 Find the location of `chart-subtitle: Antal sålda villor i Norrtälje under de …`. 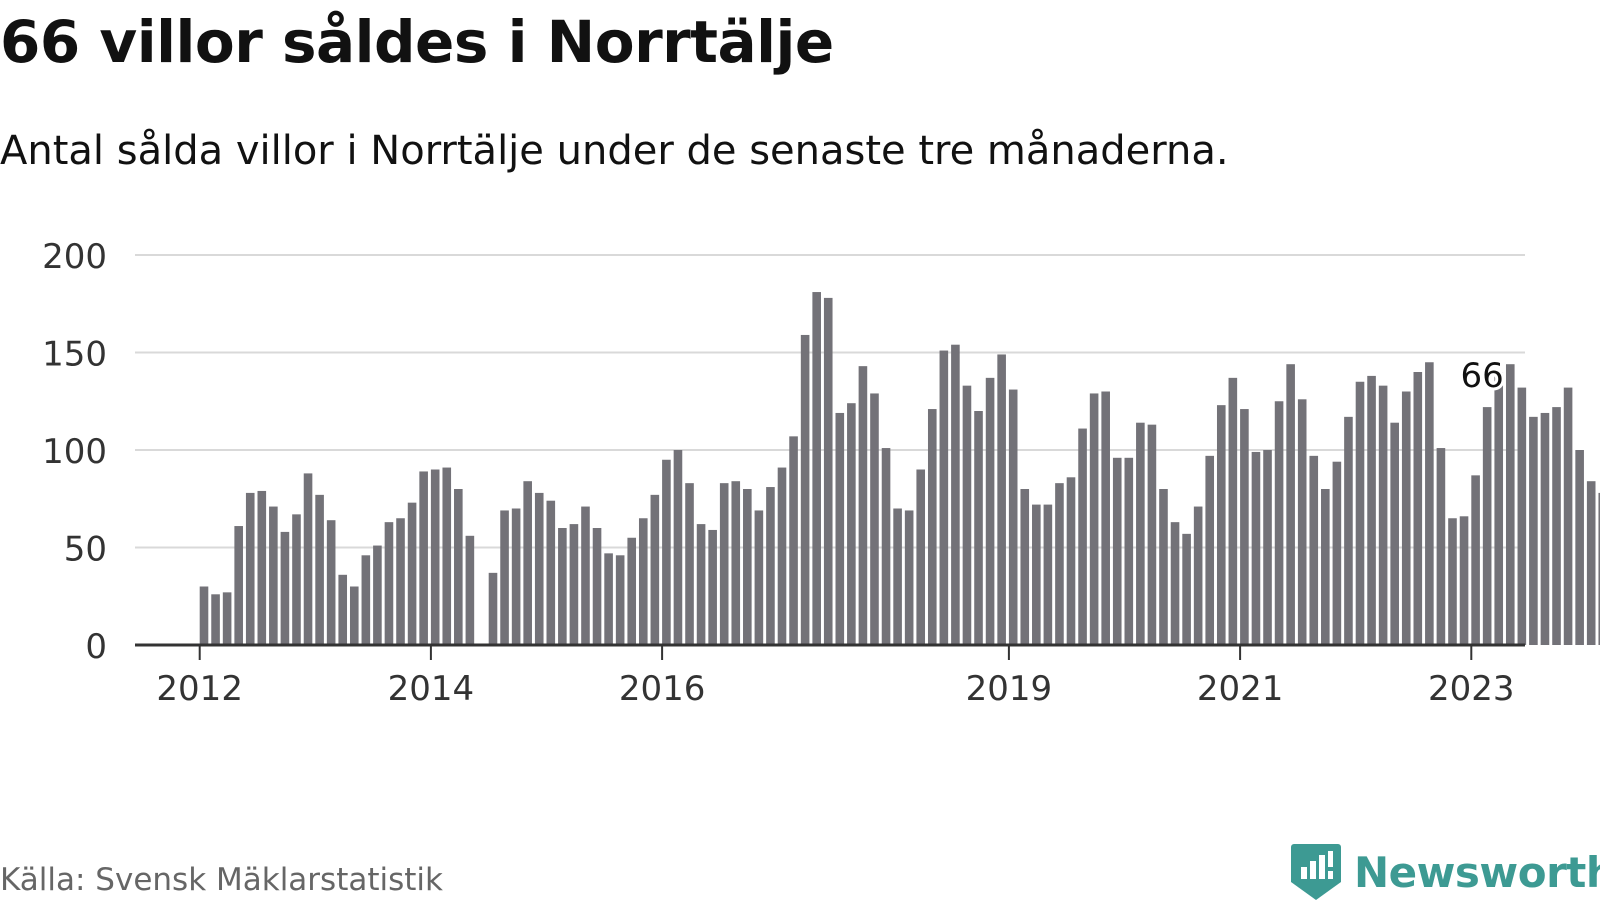

chart-subtitle: Antal sålda villor i Norrtälje under de … is located at coordinates (614, 151).